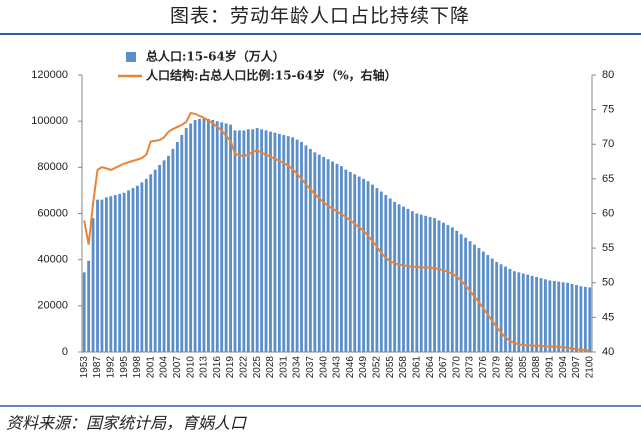  I want to click on x-tick-label: 2097, so click(576, 367).